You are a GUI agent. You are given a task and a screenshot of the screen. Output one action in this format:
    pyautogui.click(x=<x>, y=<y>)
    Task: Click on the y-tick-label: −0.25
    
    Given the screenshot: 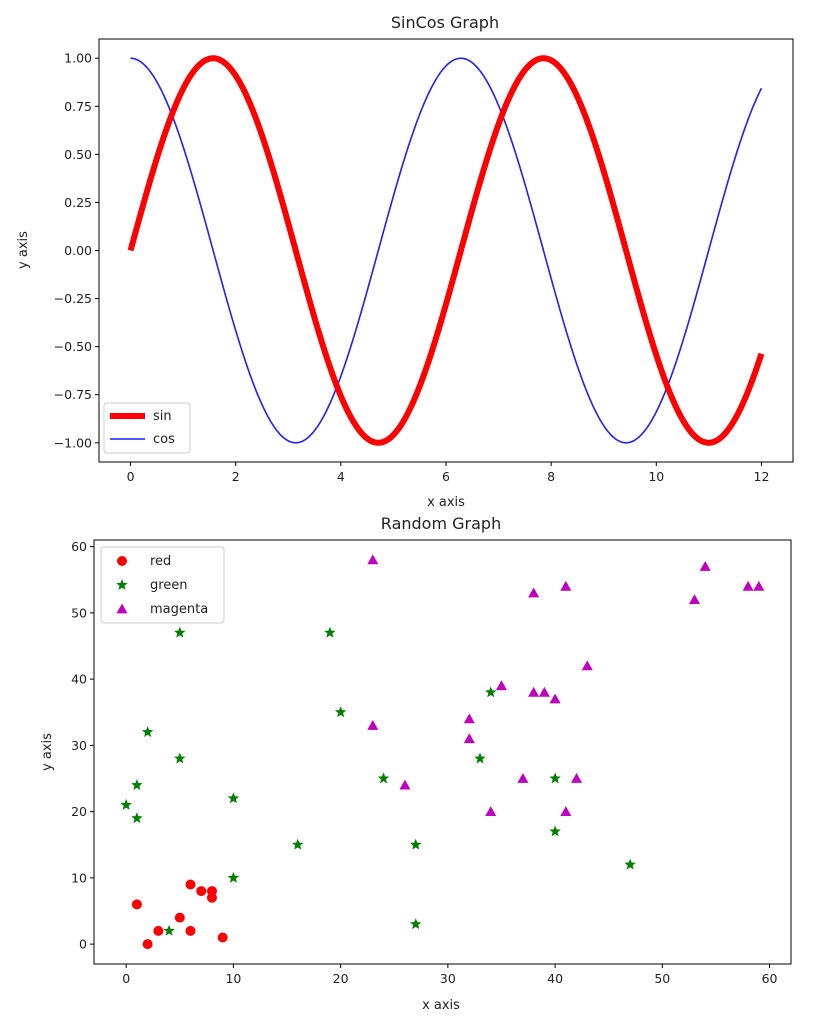 What is the action you would take?
    pyautogui.click(x=73, y=298)
    